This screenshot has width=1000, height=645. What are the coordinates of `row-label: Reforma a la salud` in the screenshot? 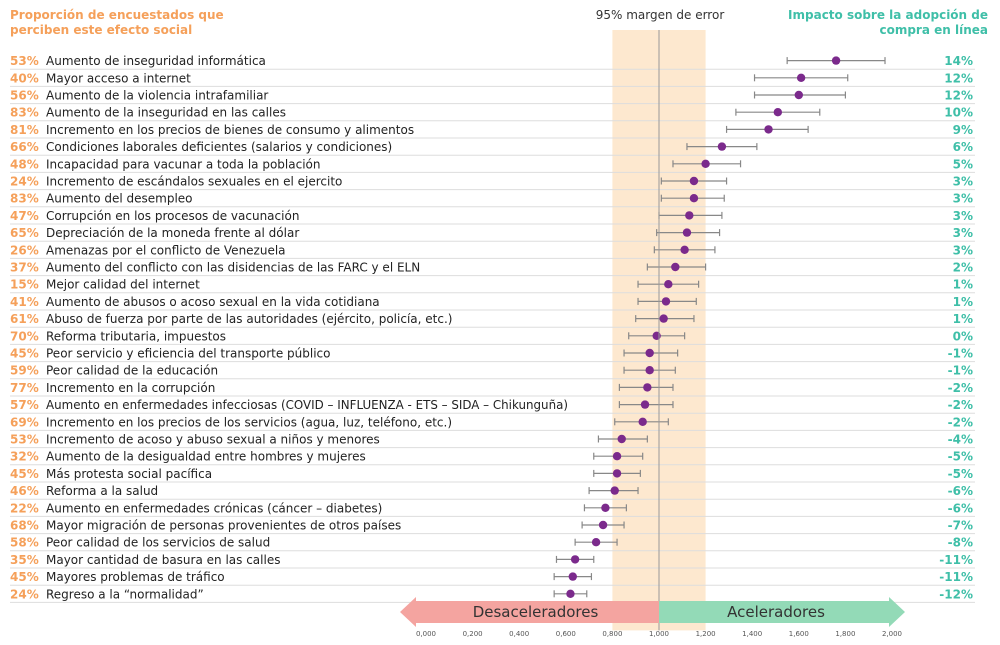 It's located at (102, 491).